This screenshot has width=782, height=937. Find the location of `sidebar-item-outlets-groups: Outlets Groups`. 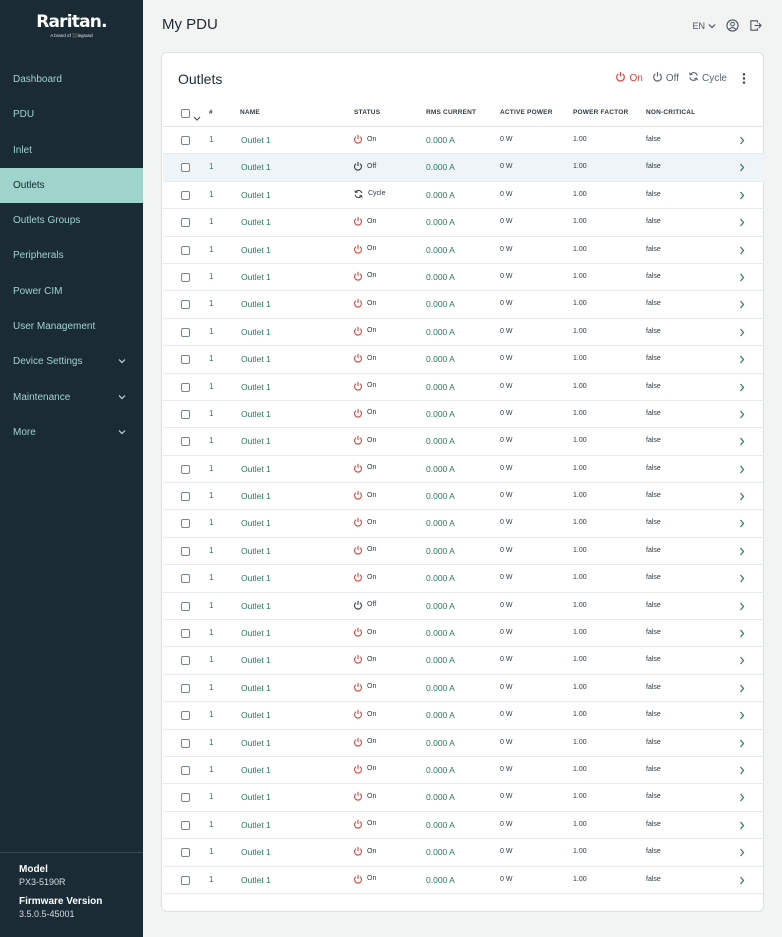

sidebar-item-outlets-groups: Outlets Groups is located at coordinates (71, 220).